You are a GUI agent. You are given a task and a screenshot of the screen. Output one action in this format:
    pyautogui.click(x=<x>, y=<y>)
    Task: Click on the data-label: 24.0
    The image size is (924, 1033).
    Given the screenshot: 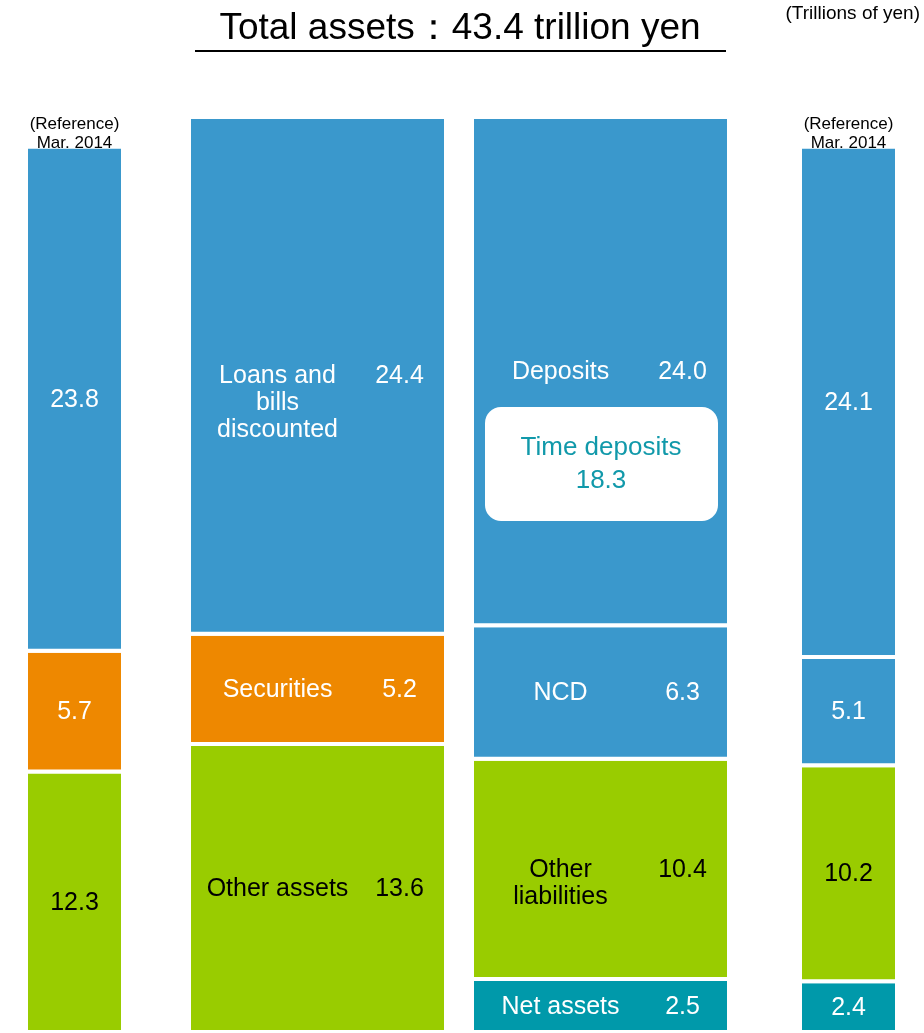 What is the action you would take?
    pyautogui.click(x=682, y=370)
    